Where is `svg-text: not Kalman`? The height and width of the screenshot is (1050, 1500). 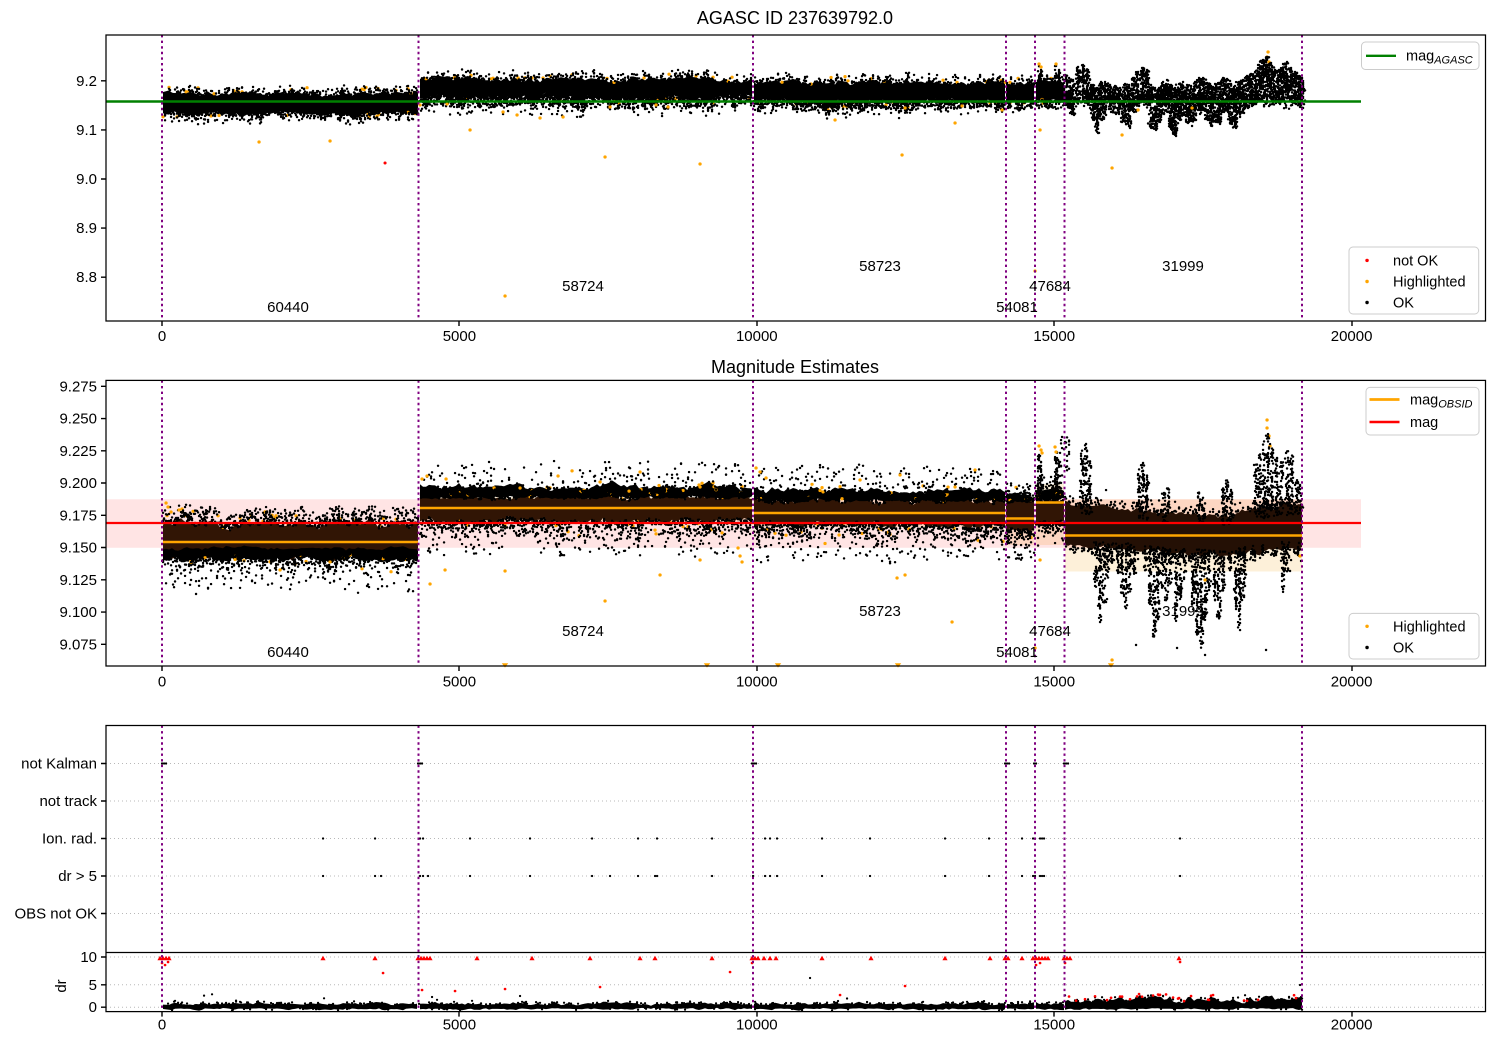 svg-text: not Kalman is located at coordinates (59, 764).